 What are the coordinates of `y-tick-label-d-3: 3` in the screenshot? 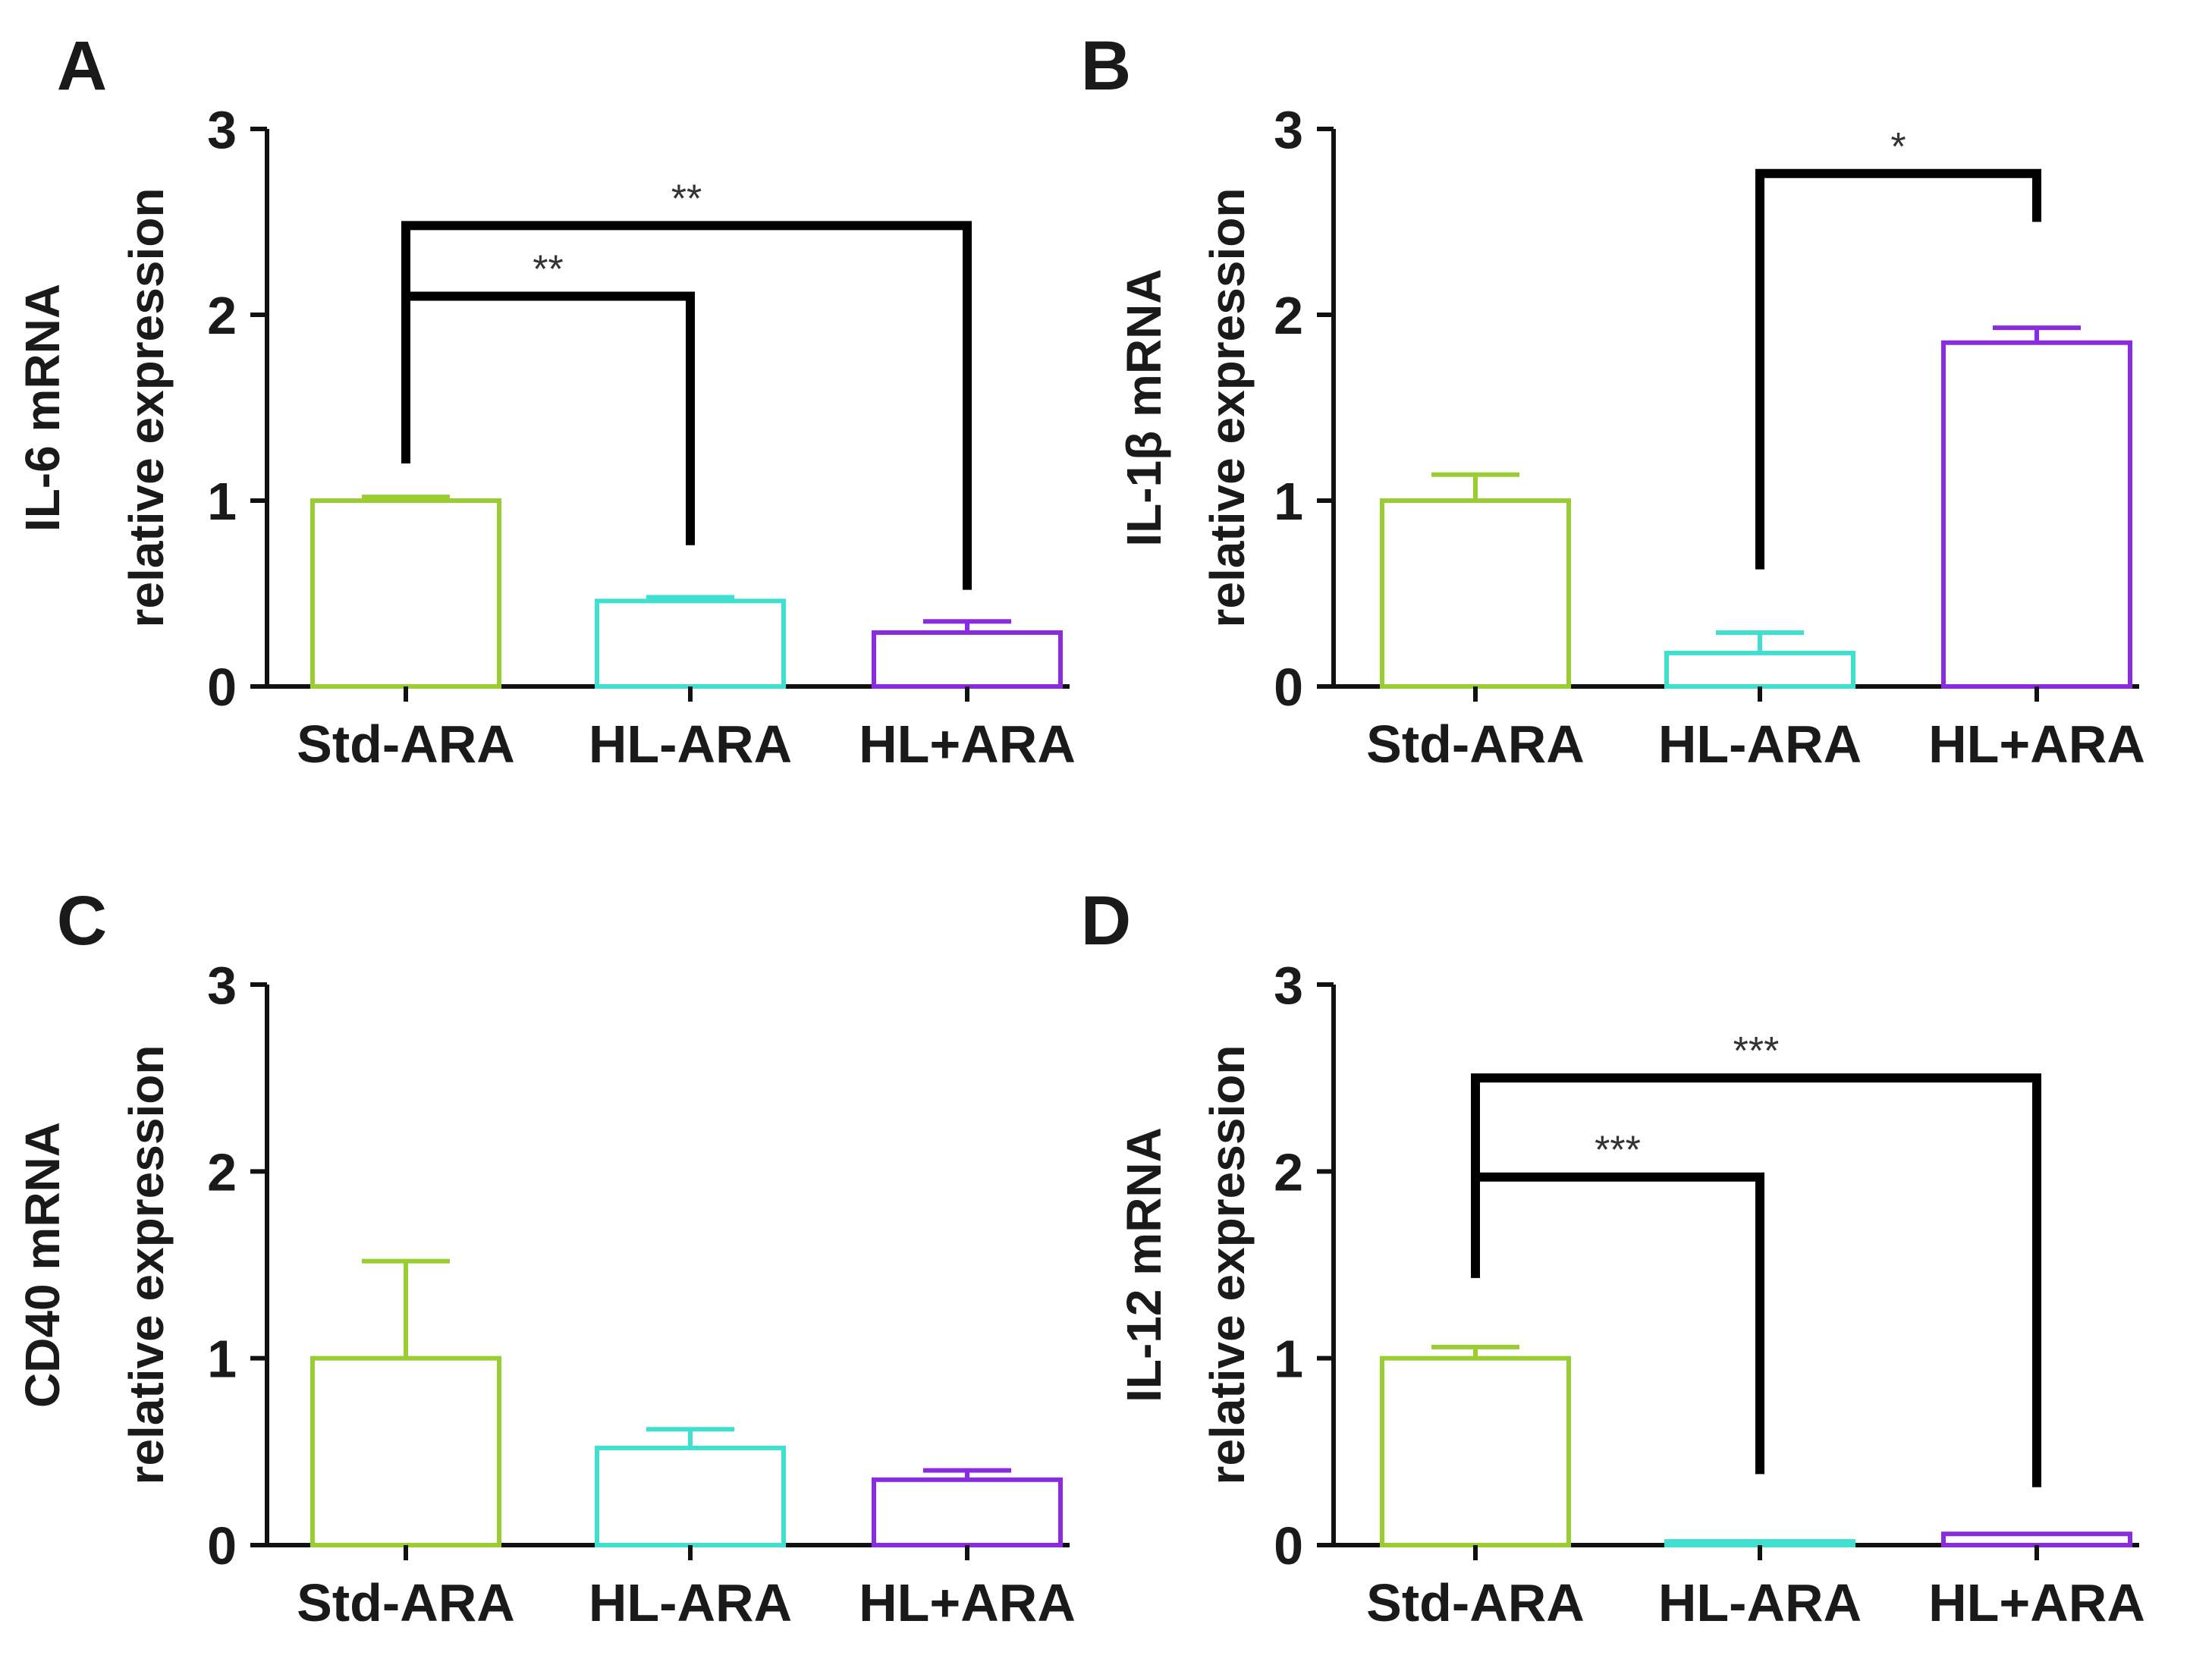 It's located at (1288, 985).